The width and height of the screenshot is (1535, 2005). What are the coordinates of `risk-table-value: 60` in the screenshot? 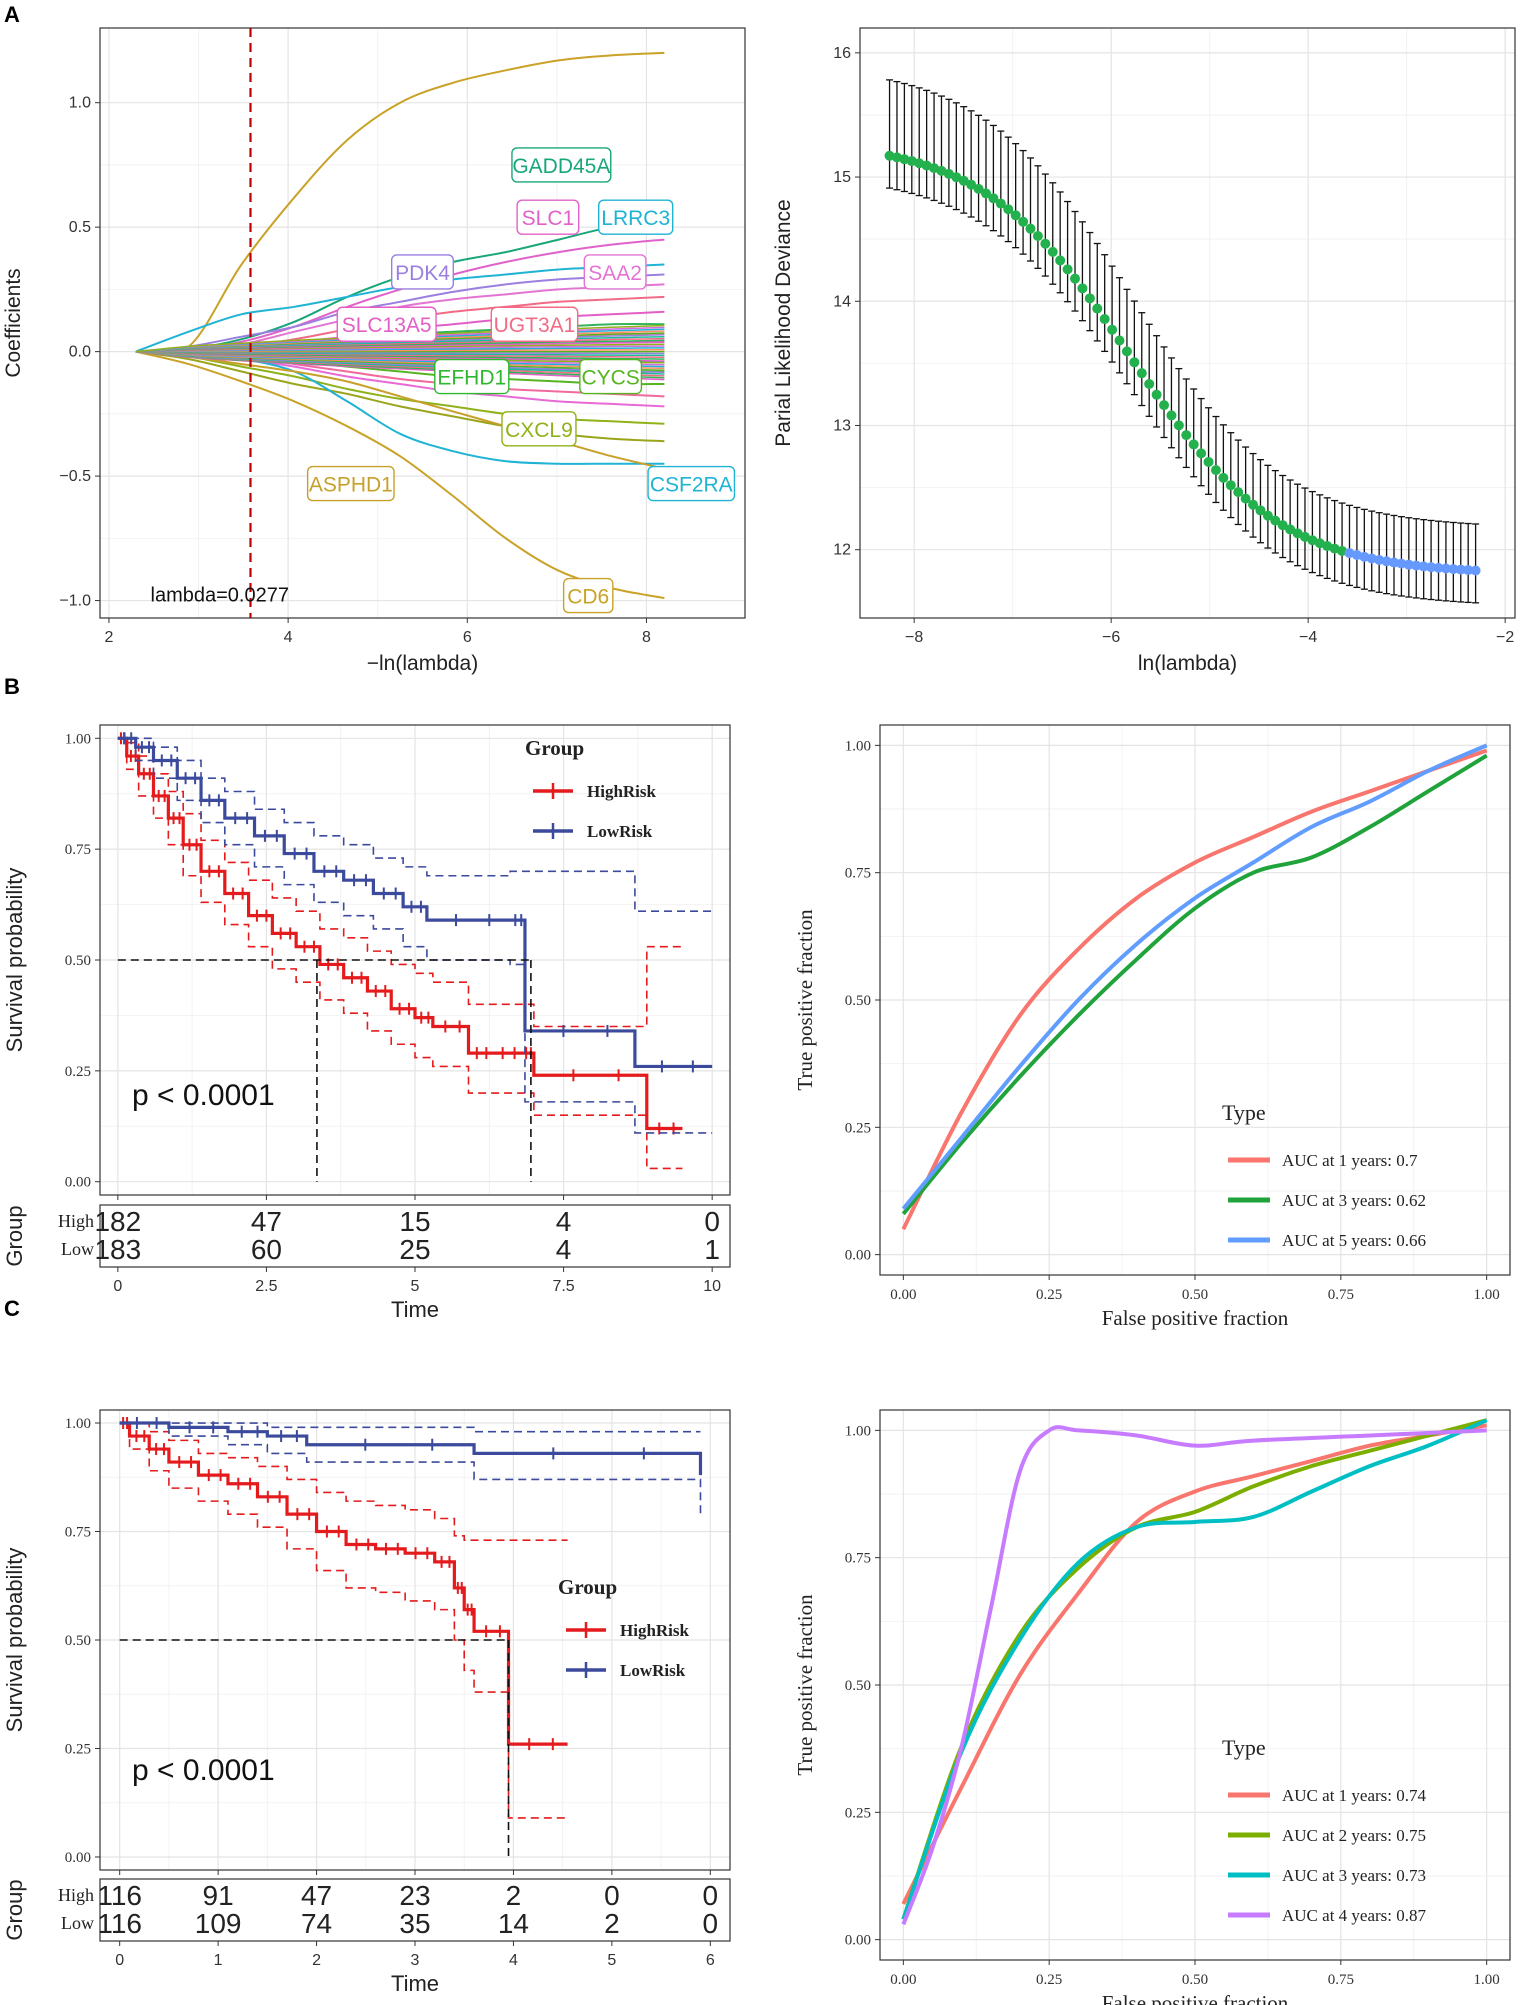 It's located at (266, 1249).